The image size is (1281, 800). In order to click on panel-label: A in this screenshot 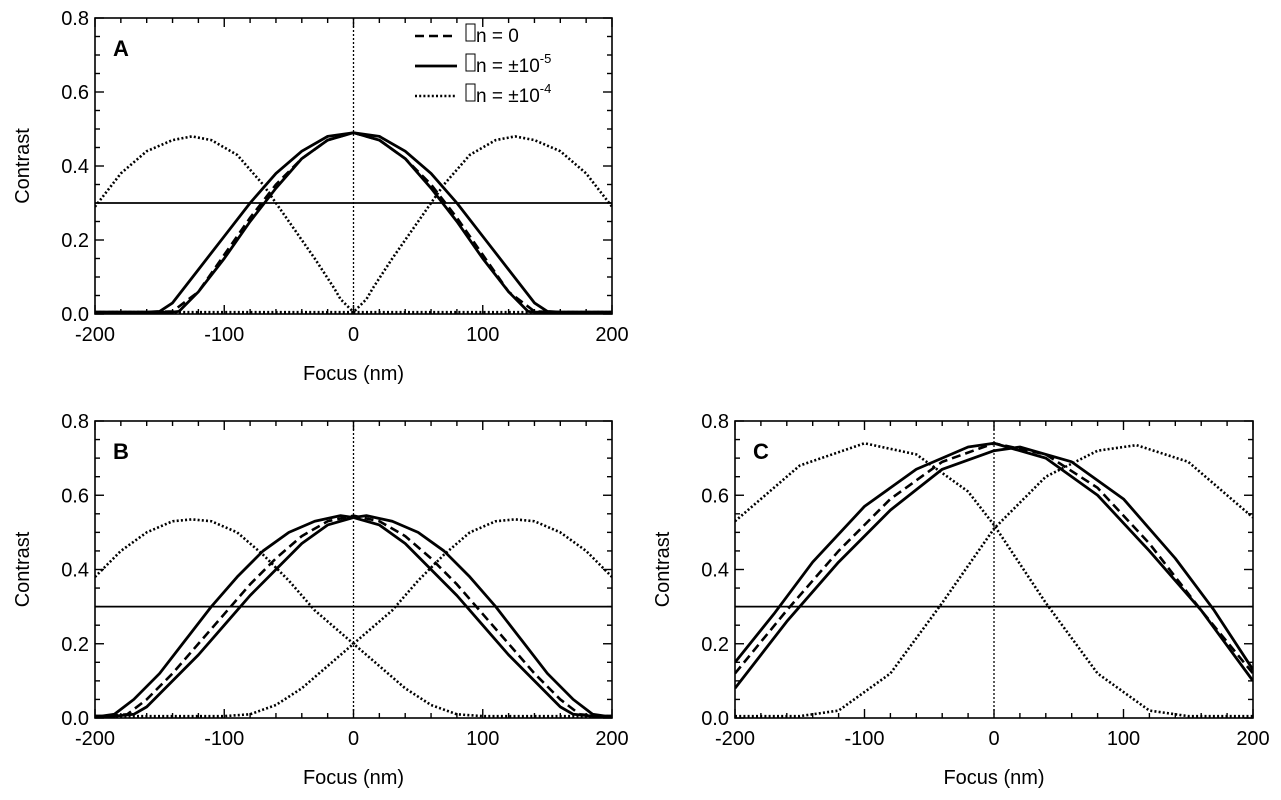, I will do `click(121, 48)`.